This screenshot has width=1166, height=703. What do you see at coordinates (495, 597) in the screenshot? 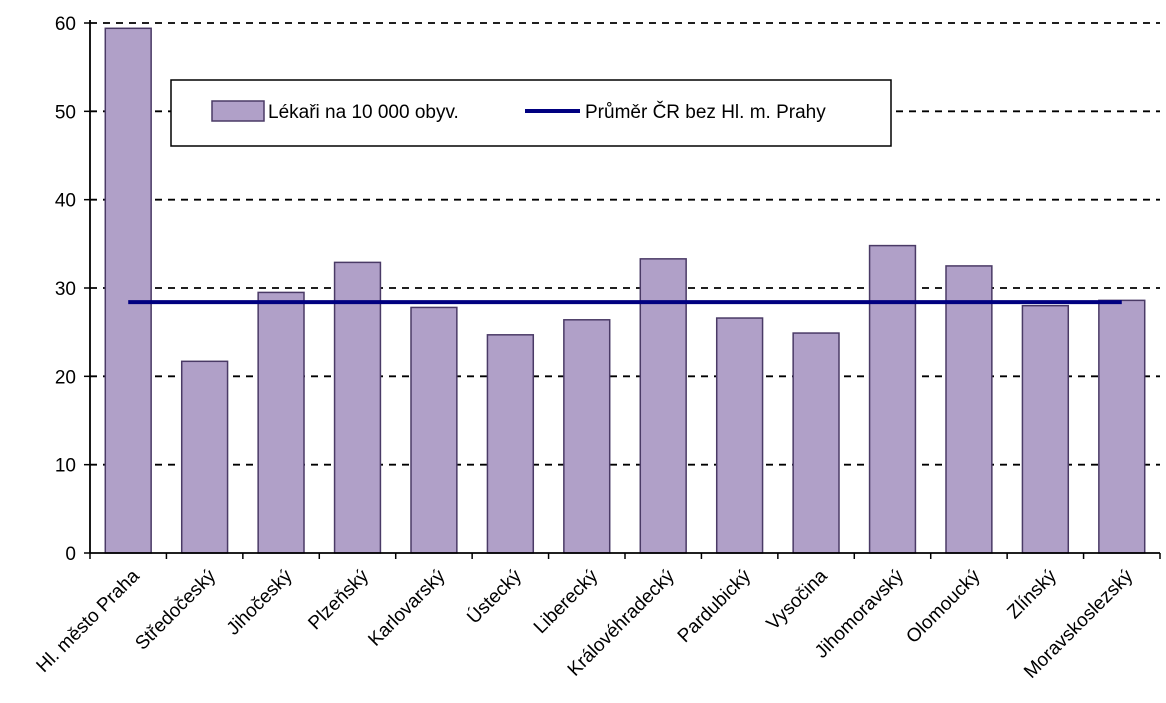
I see `x-category-label: Ústecký` at bounding box center [495, 597].